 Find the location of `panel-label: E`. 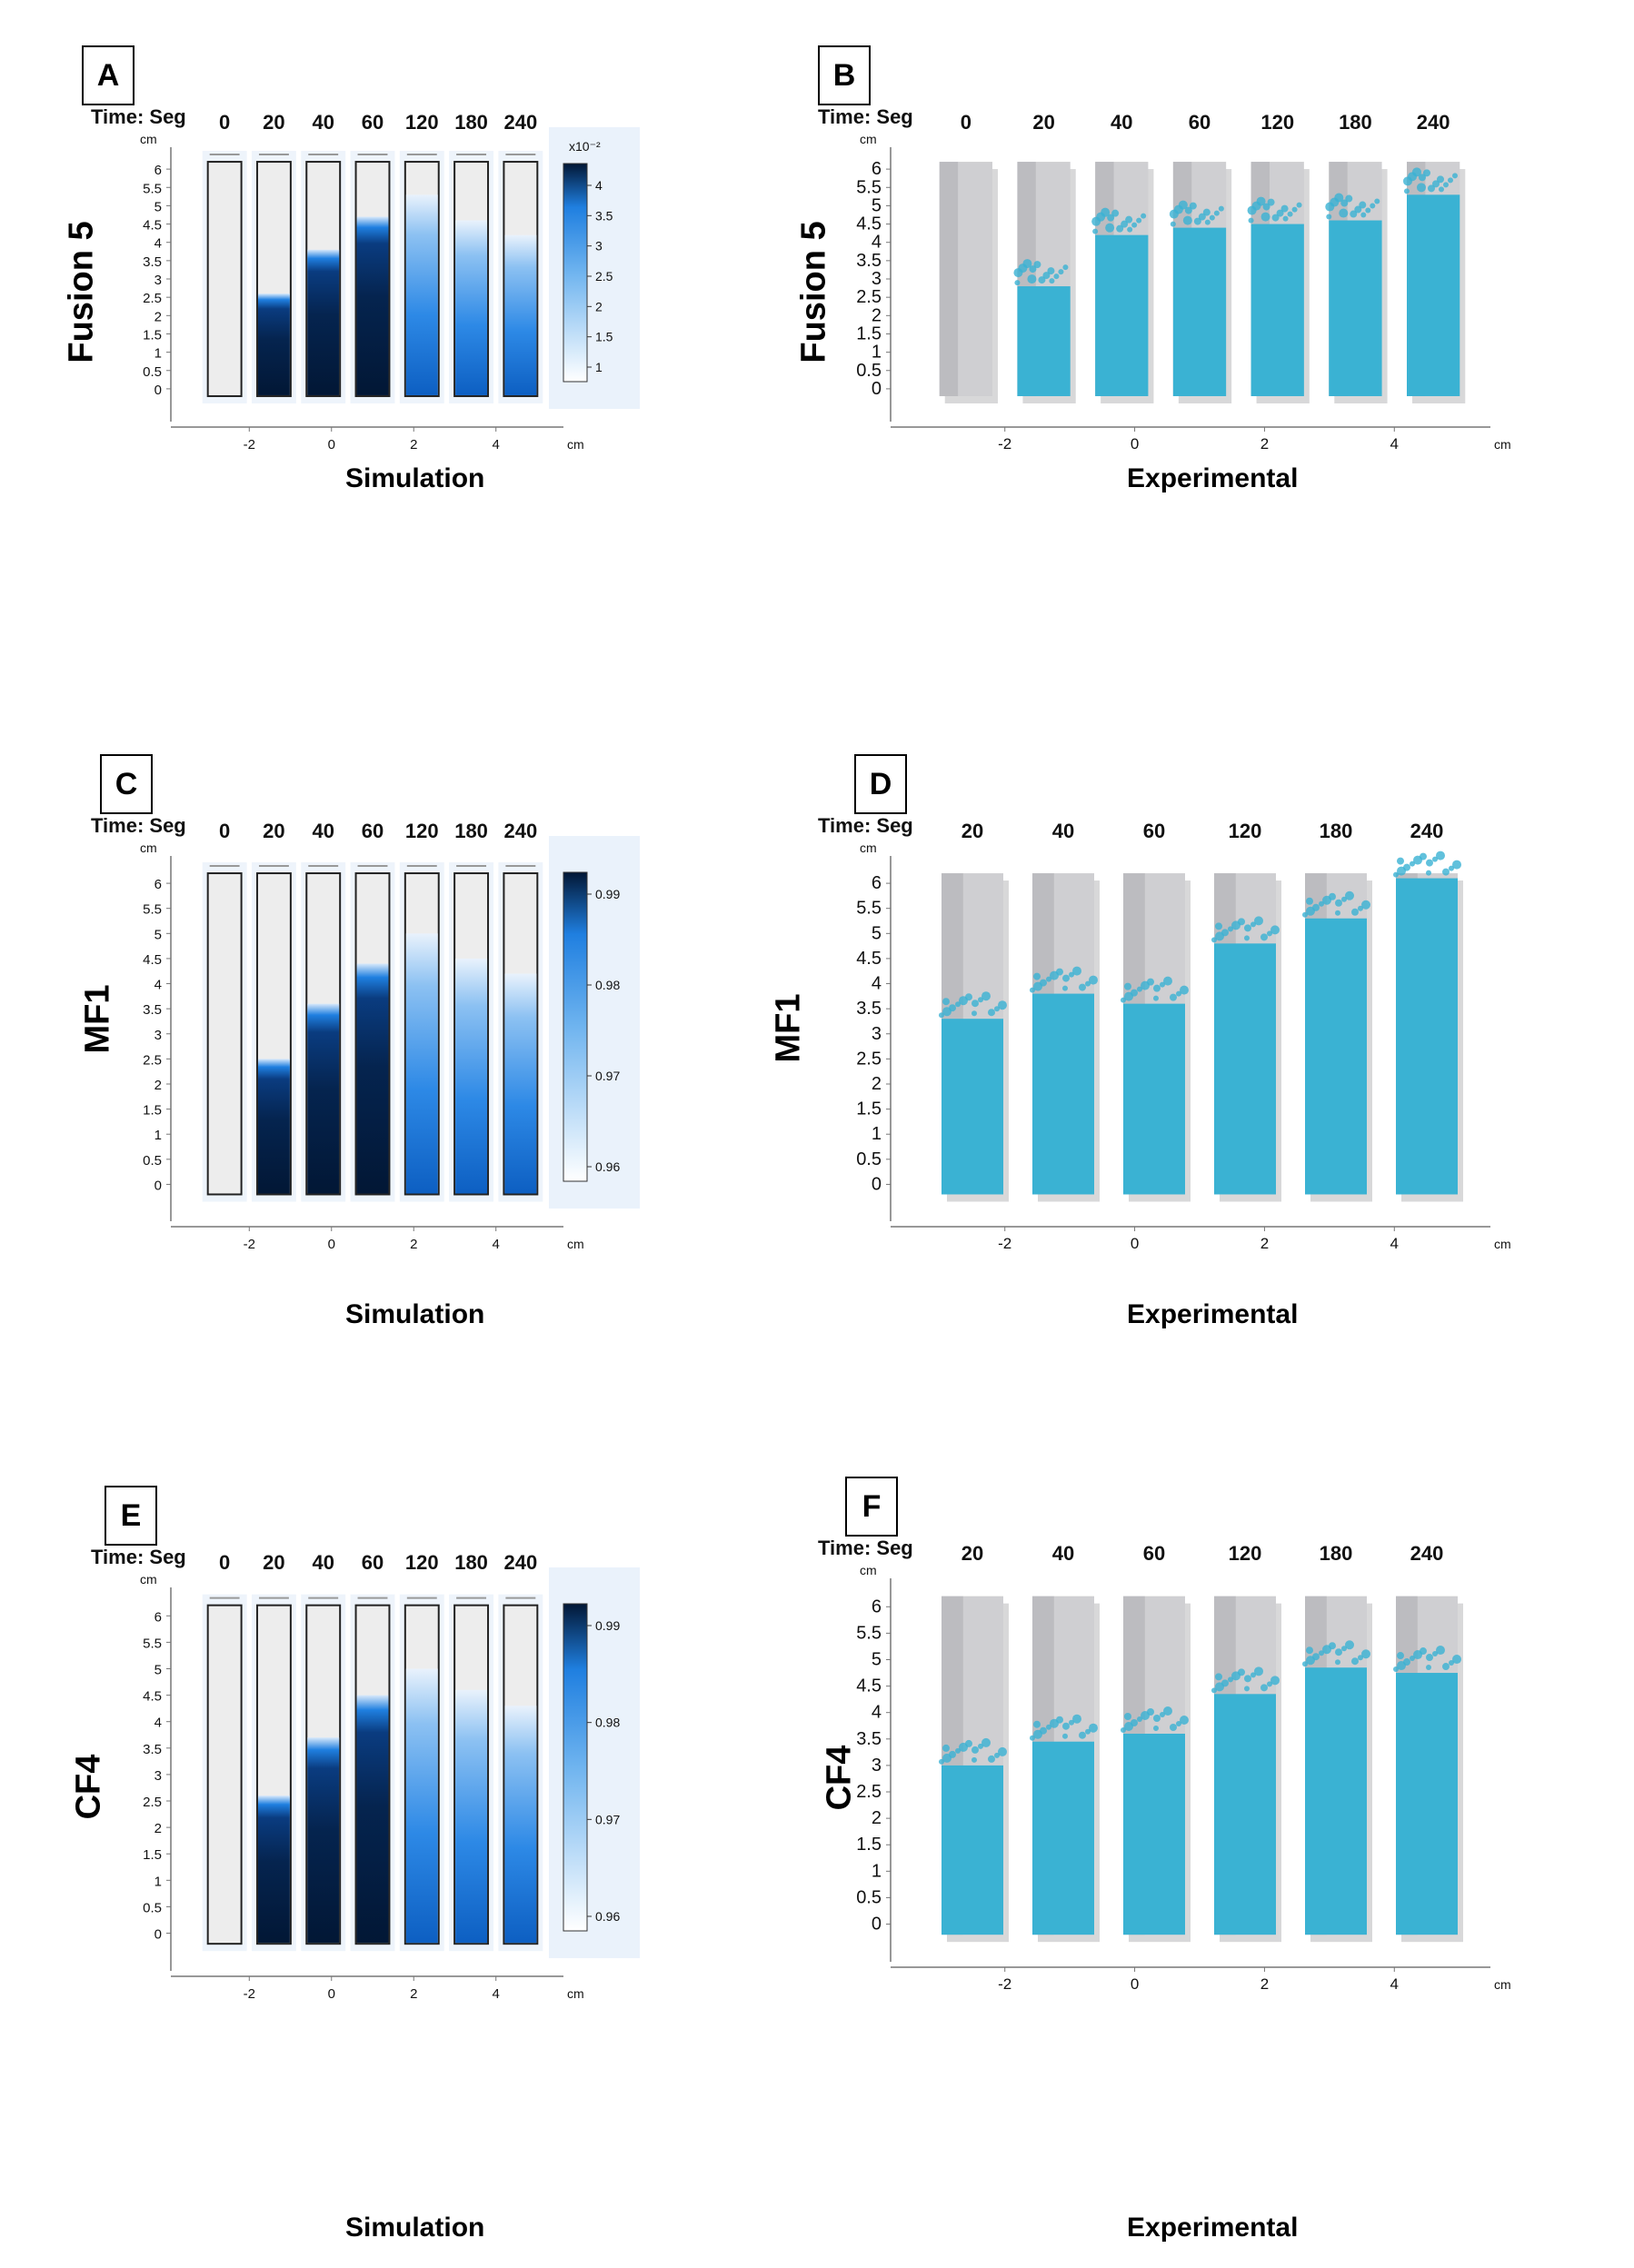

panel-label: E is located at coordinates (131, 1516).